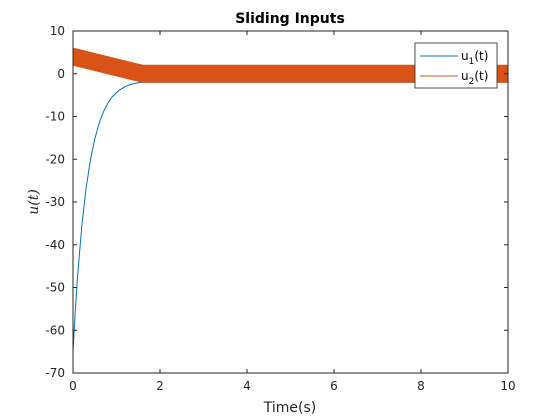  I want to click on legend-u1-base: u, so click(465, 56).